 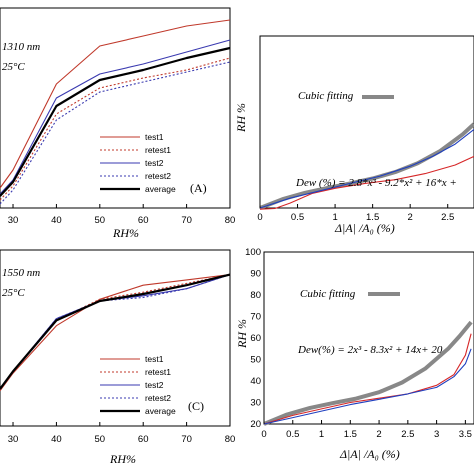 I want to click on paneld-ytick-label: 60, so click(x=255, y=338).